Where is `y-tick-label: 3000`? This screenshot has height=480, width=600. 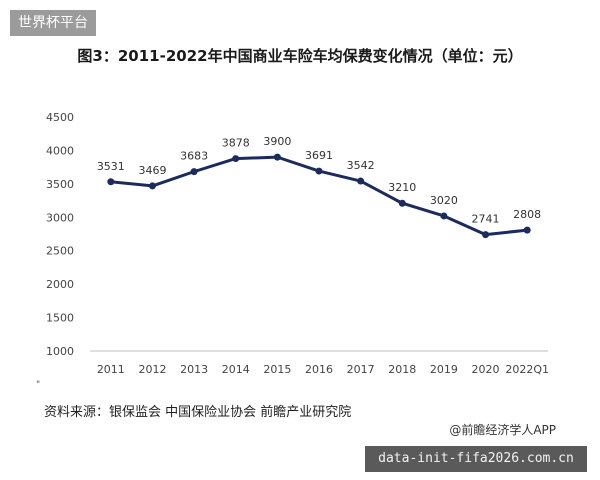
y-tick-label: 3000 is located at coordinates (60, 217).